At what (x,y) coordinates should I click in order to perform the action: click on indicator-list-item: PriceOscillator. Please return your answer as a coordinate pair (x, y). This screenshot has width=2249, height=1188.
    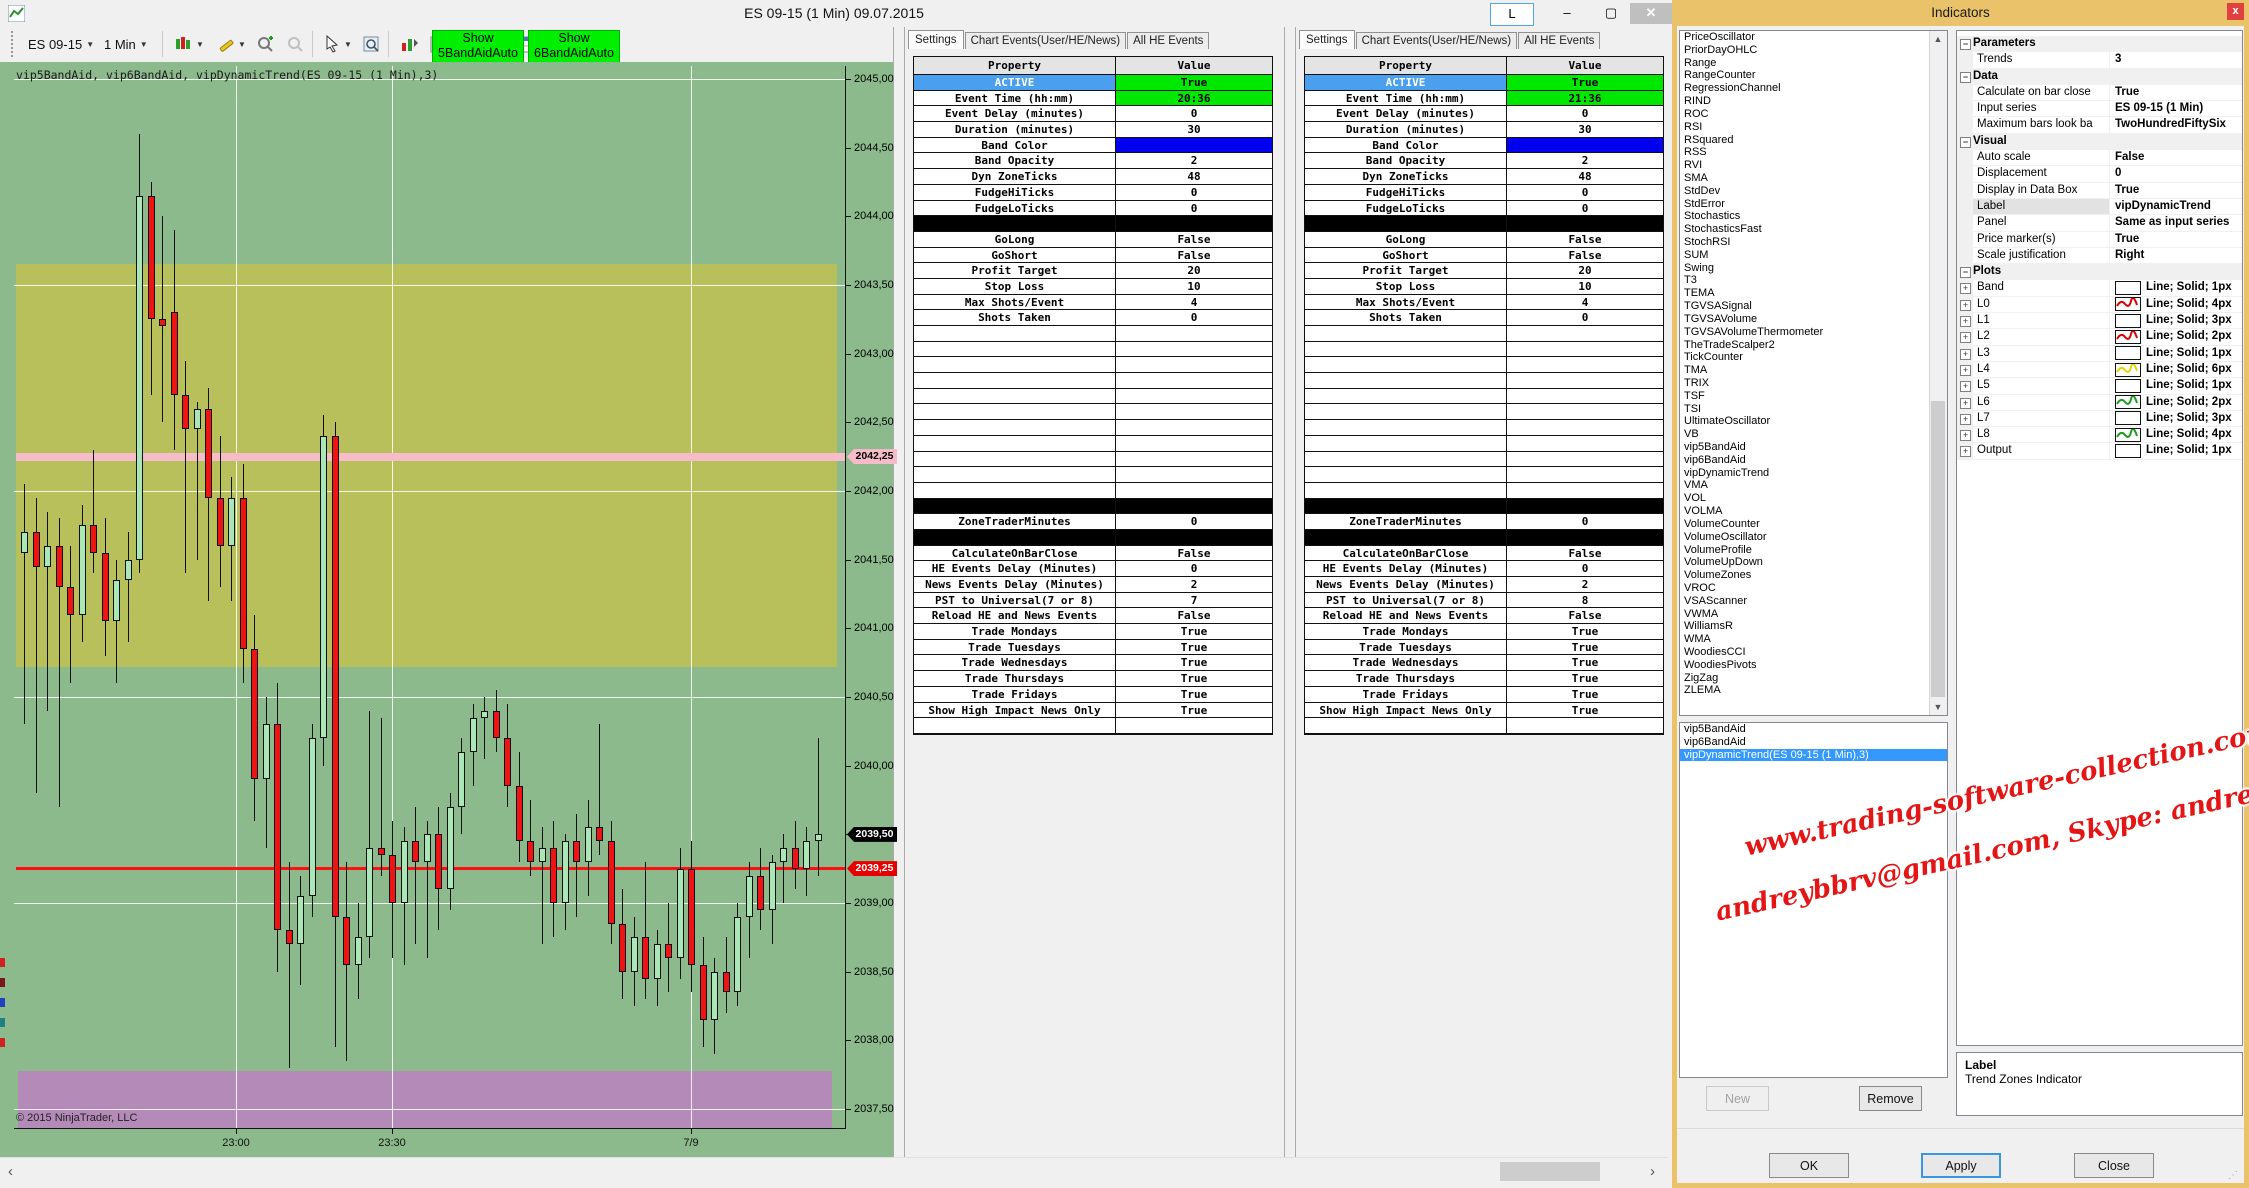
    Looking at the image, I should click on (1719, 37).